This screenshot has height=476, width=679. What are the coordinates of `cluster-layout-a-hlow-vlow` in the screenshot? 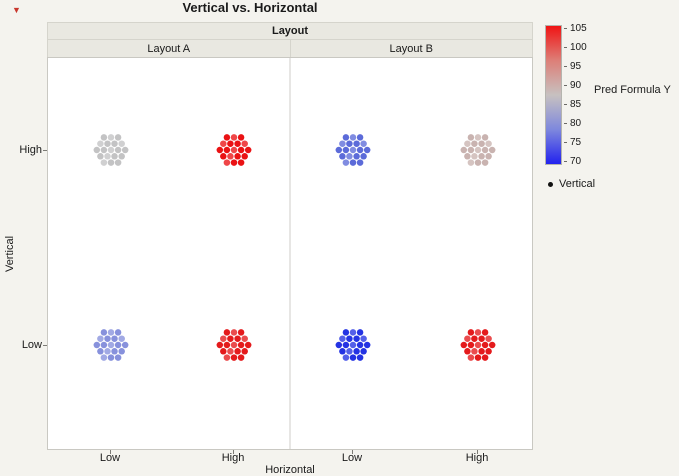 It's located at (111, 345).